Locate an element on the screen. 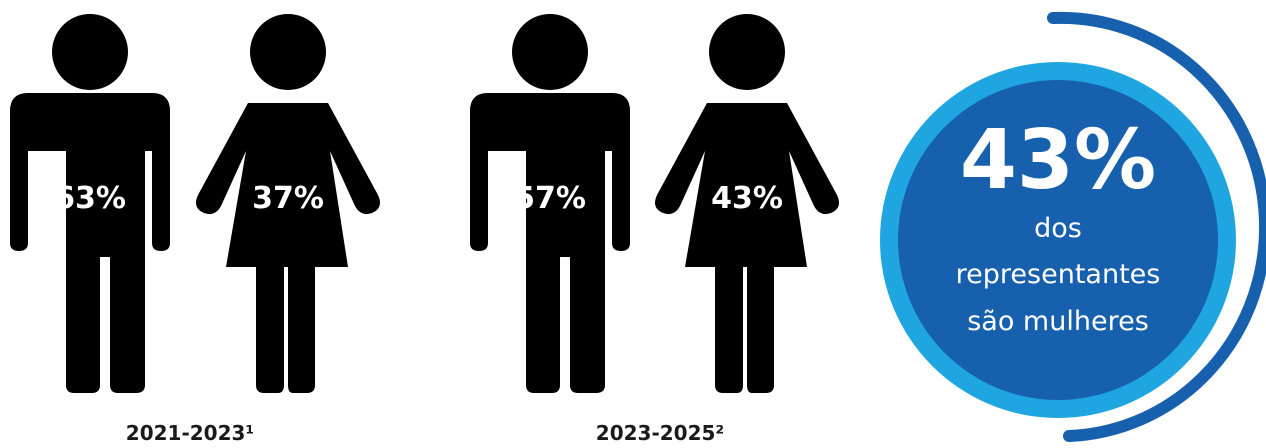 This screenshot has width=1266, height=448. man-percent-label: 63% is located at coordinates (90, 198).